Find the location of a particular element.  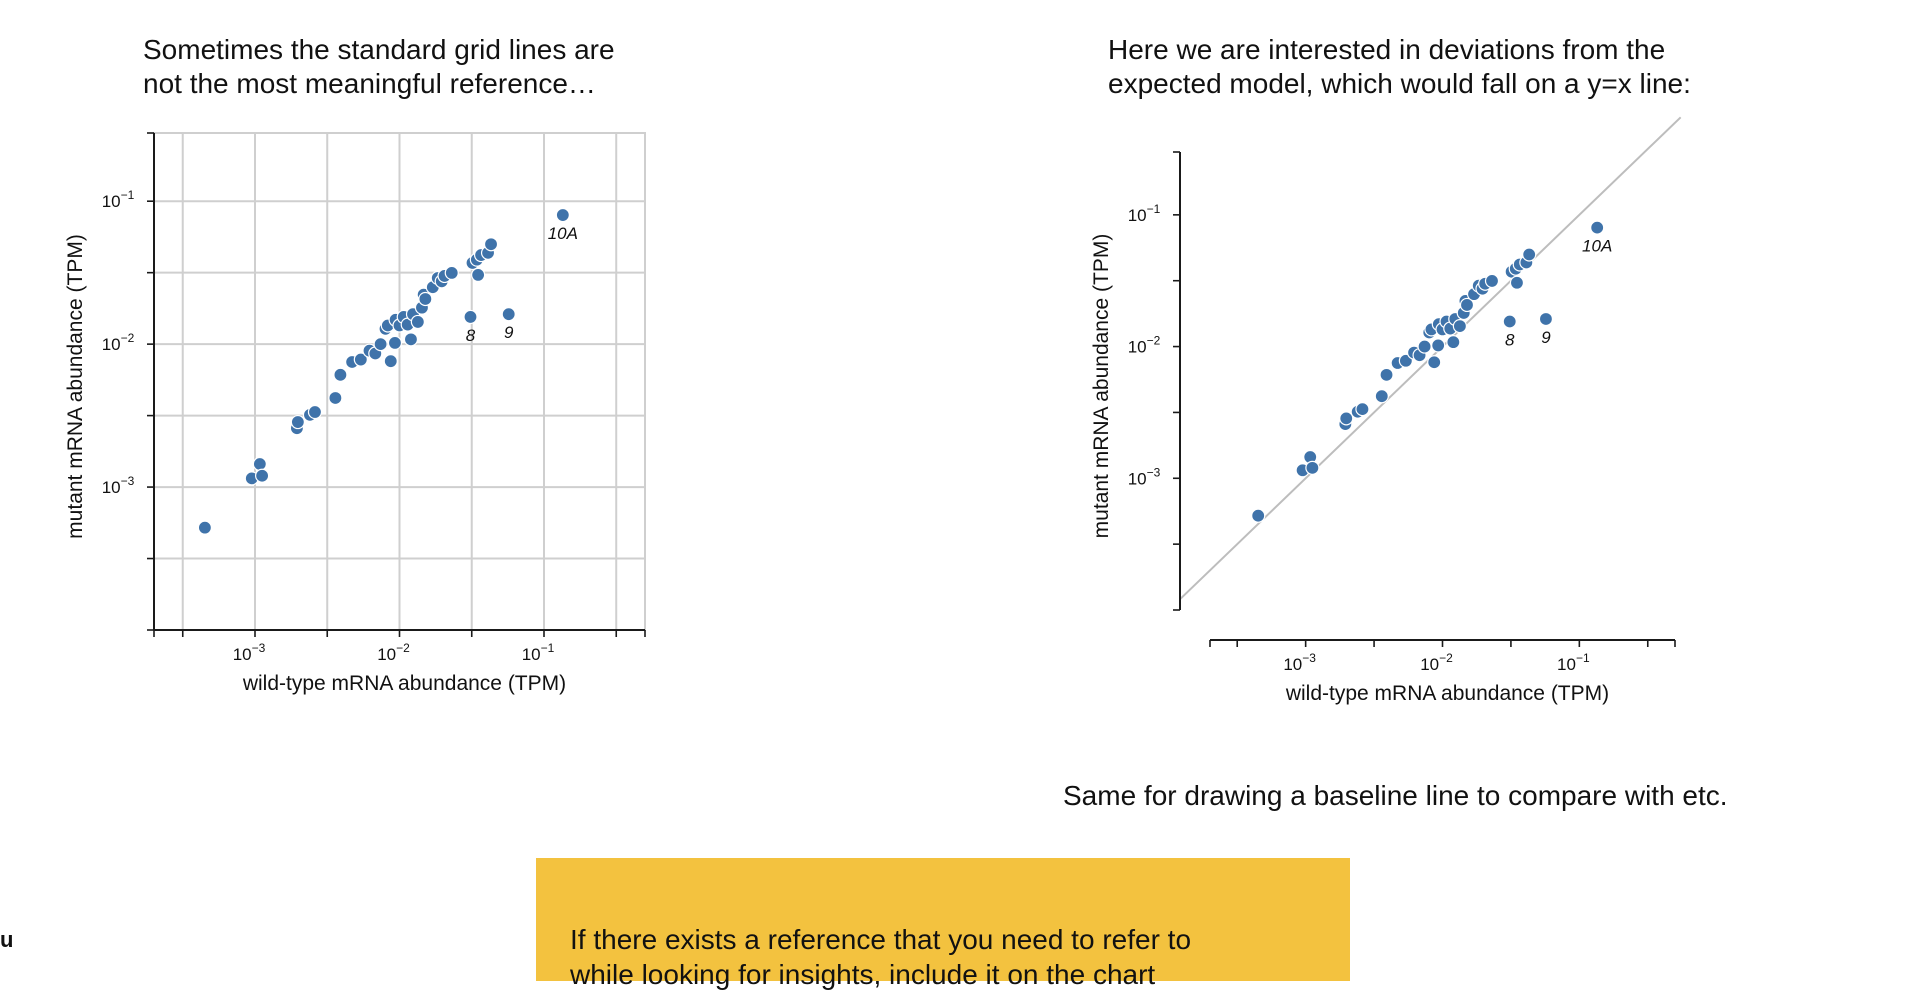

grid-layer is located at coordinates (399, 381).